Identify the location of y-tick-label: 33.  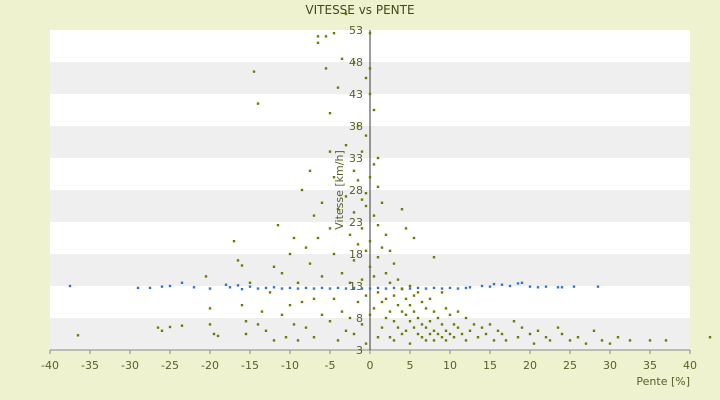
(356, 158).